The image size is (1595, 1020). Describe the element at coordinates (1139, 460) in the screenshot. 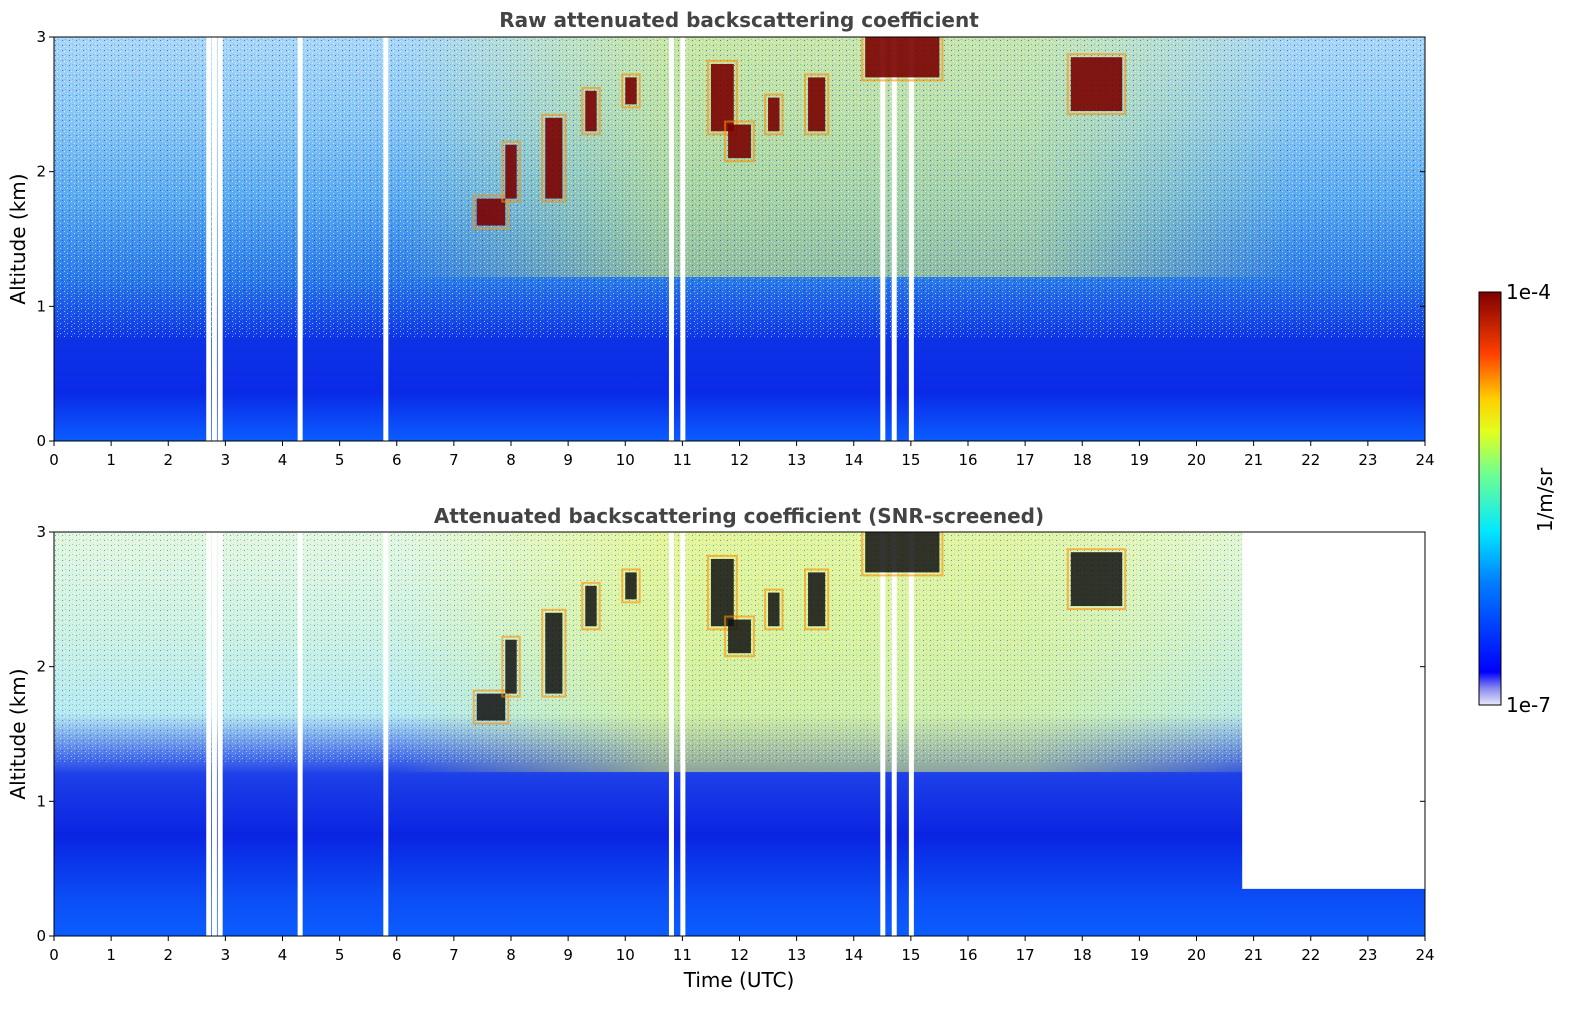

I see `x-tick-label: 19` at that location.